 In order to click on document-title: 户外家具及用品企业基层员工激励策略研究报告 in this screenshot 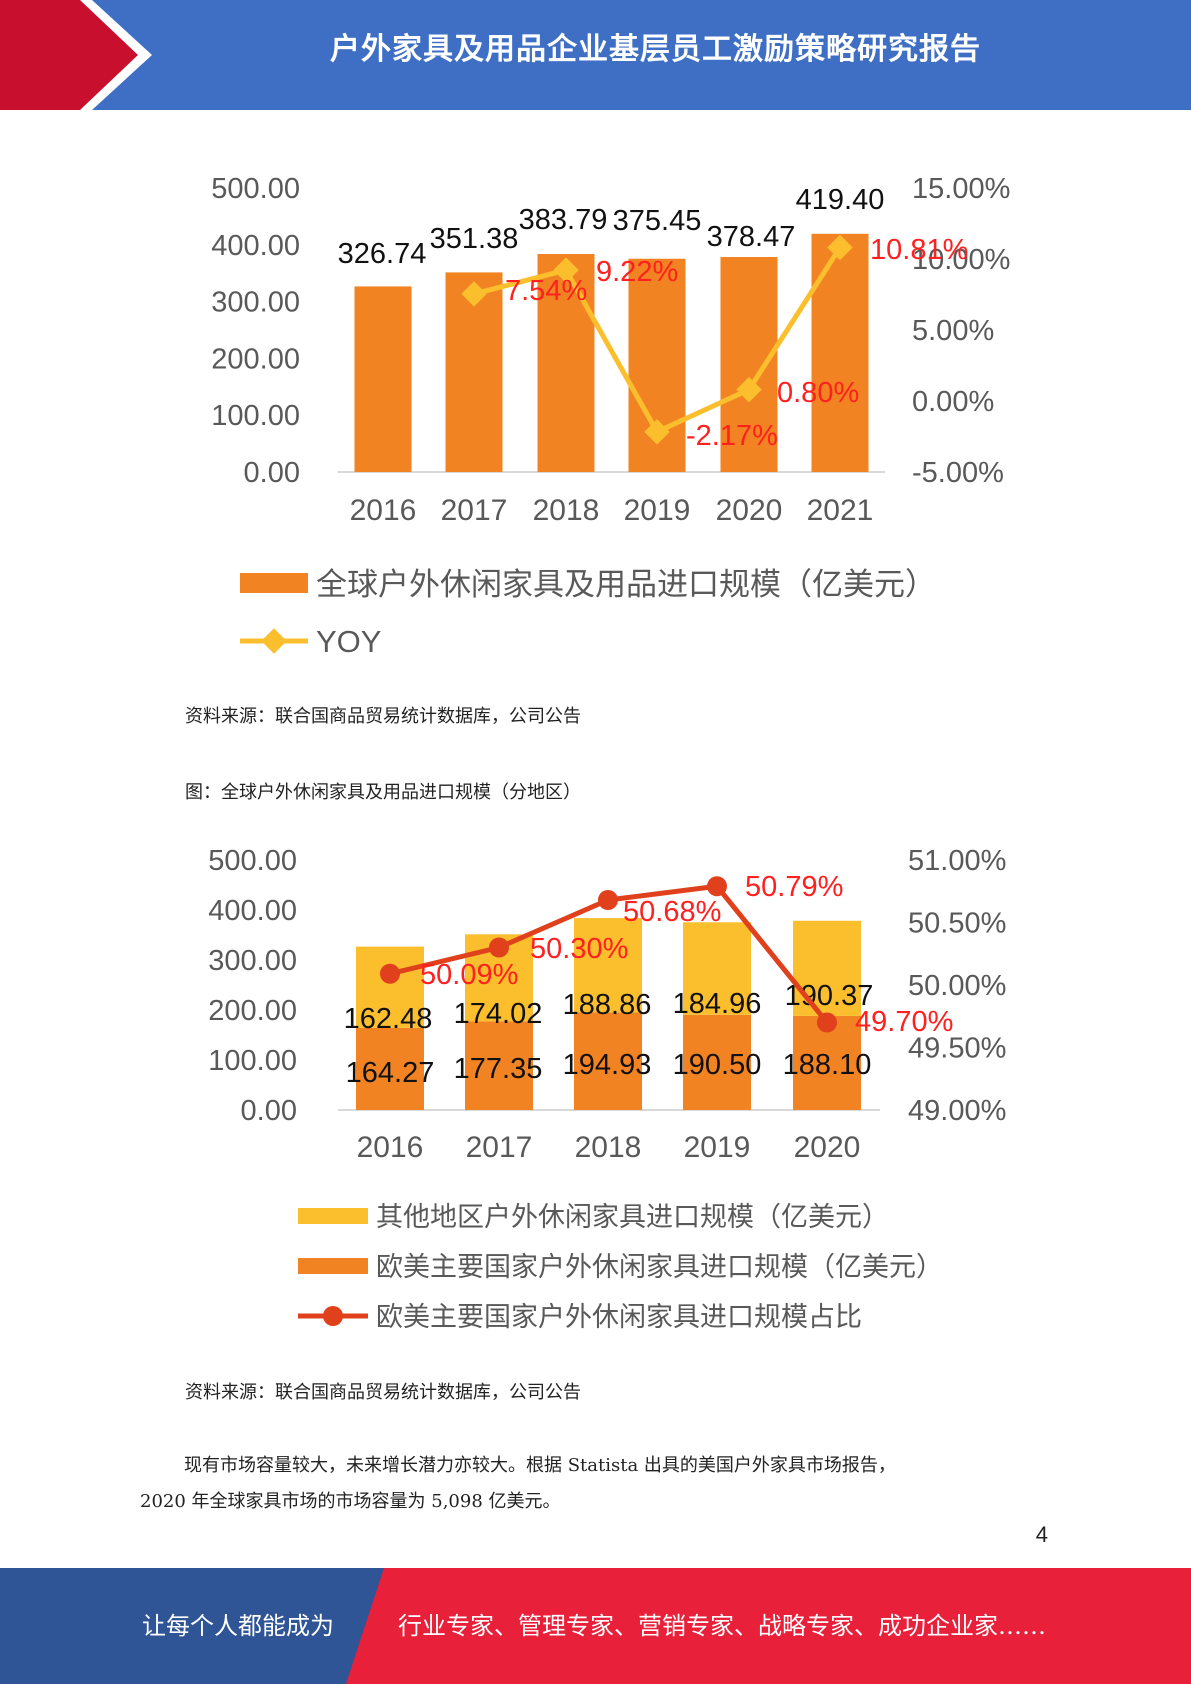, I will do `click(655, 49)`.